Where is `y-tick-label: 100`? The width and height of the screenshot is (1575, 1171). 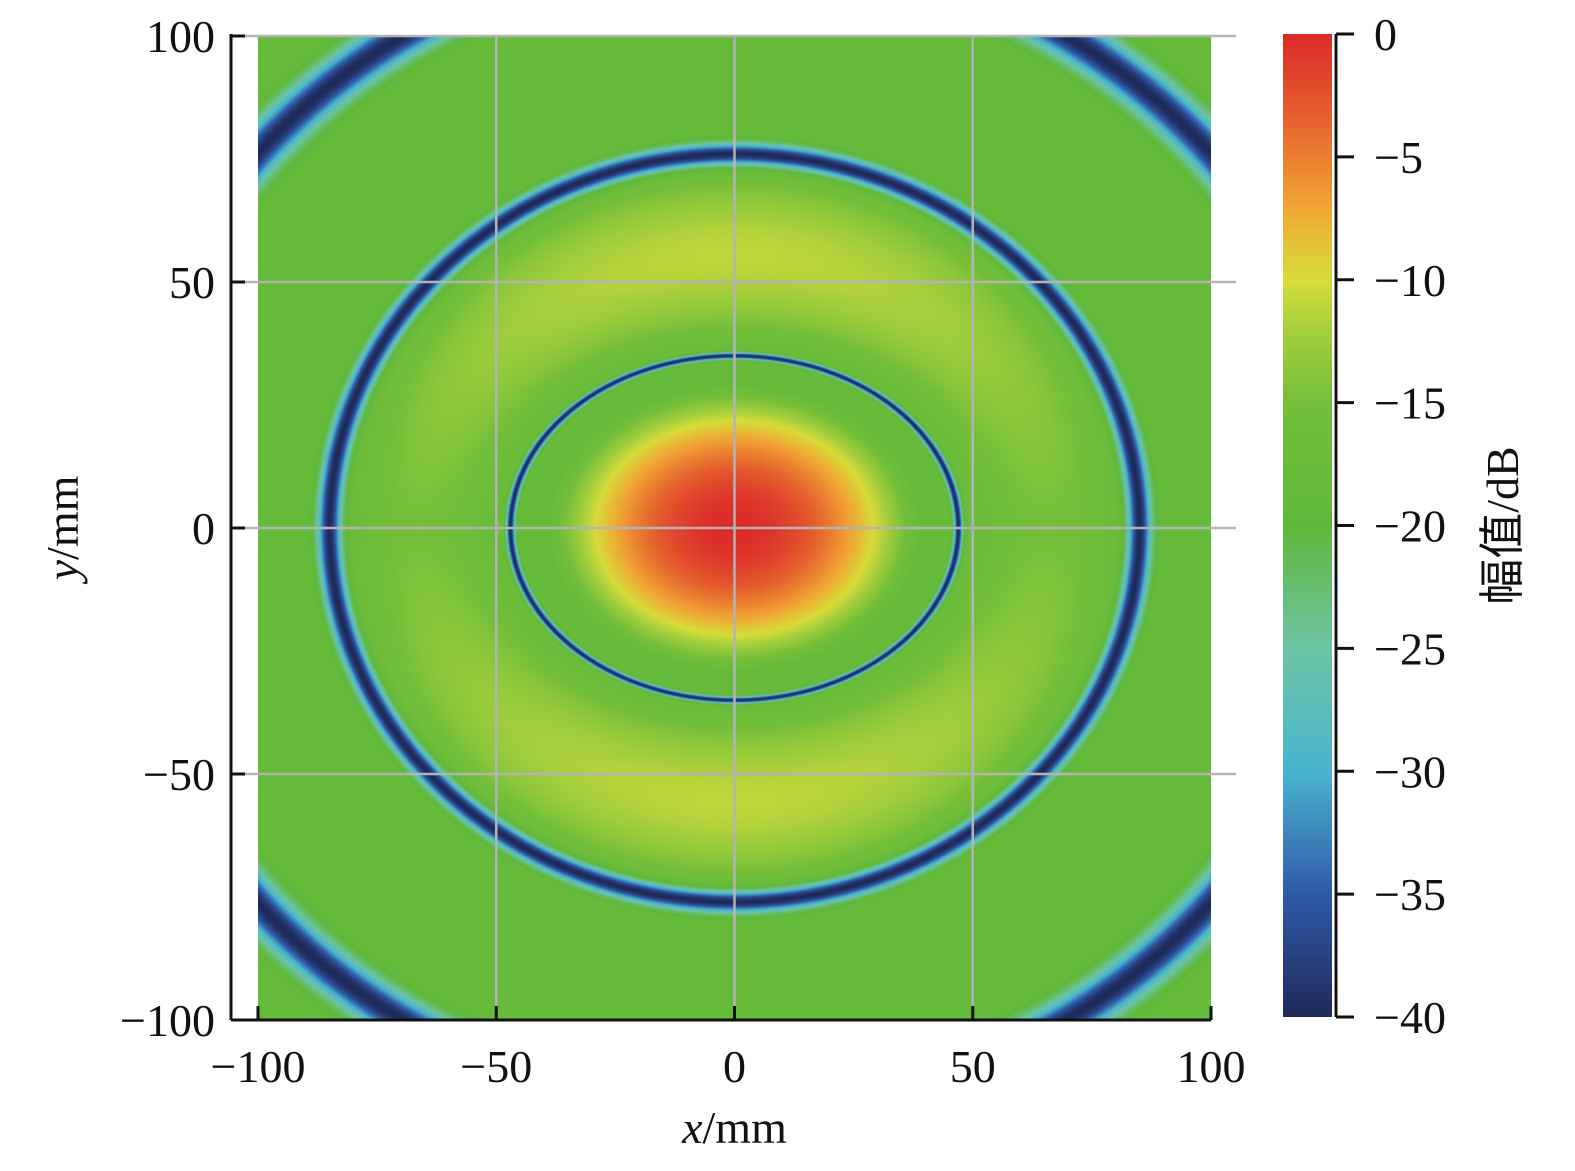
y-tick-label: 100 is located at coordinates (180, 36).